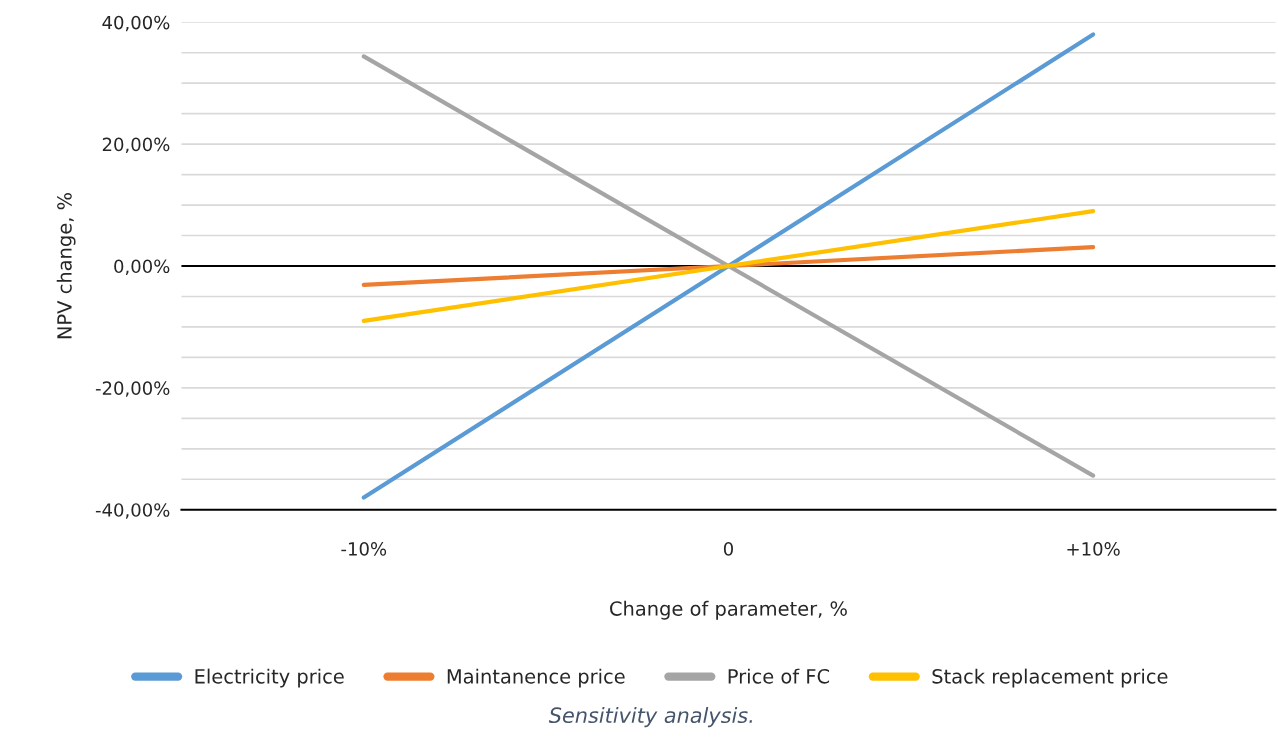 This screenshot has height=742, width=1278. Describe the element at coordinates (66, 266) in the screenshot. I see `y-axis-title: NPV change, %` at that location.